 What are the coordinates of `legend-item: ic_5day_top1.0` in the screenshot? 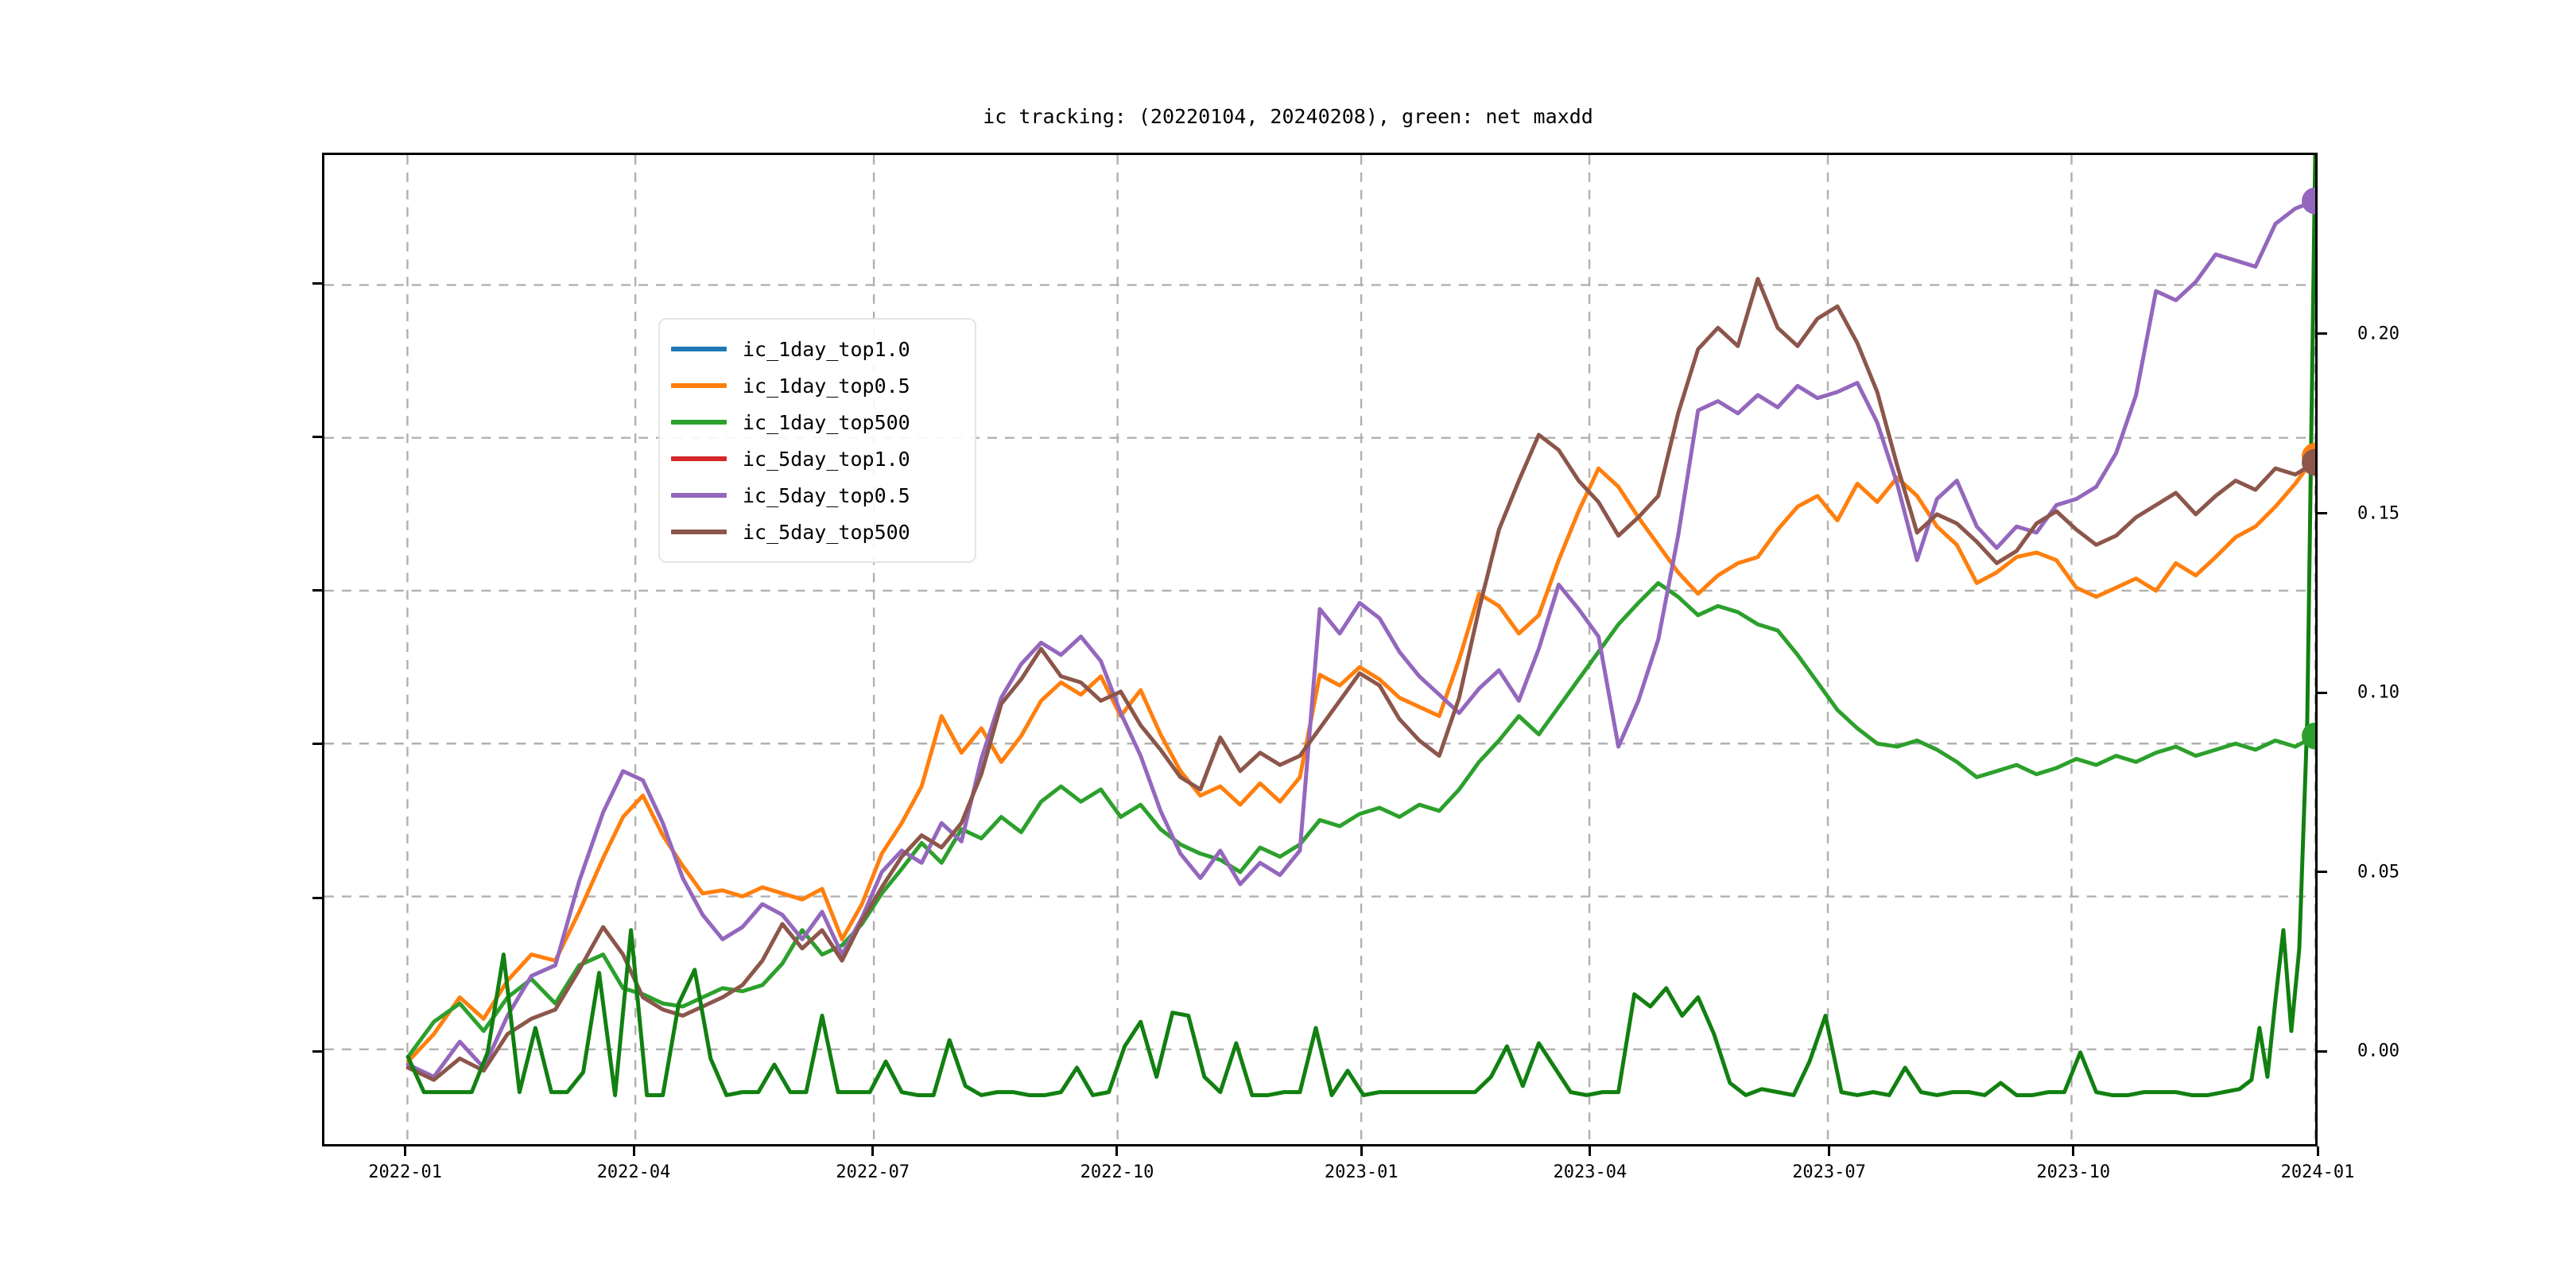 It's located at (816, 459).